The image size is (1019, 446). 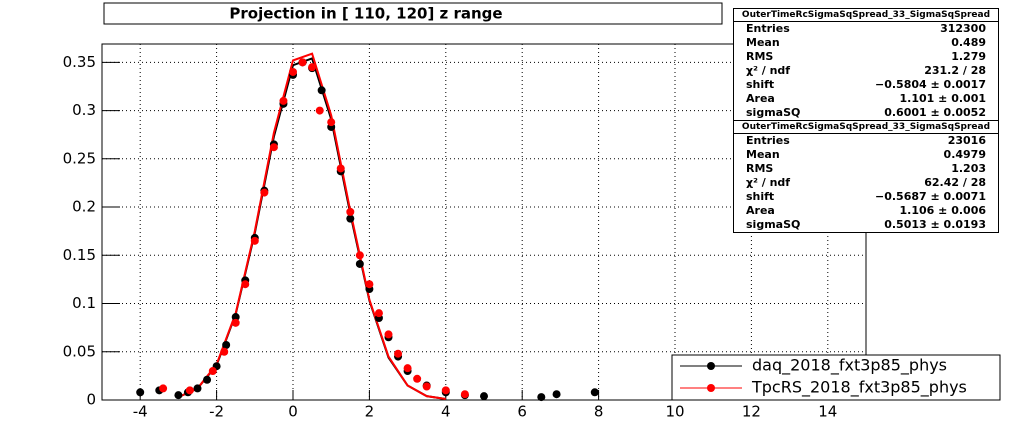 What do you see at coordinates (866, 85) in the screenshot?
I see `stats-row: shift −0.5804 ± 0.0017` at bounding box center [866, 85].